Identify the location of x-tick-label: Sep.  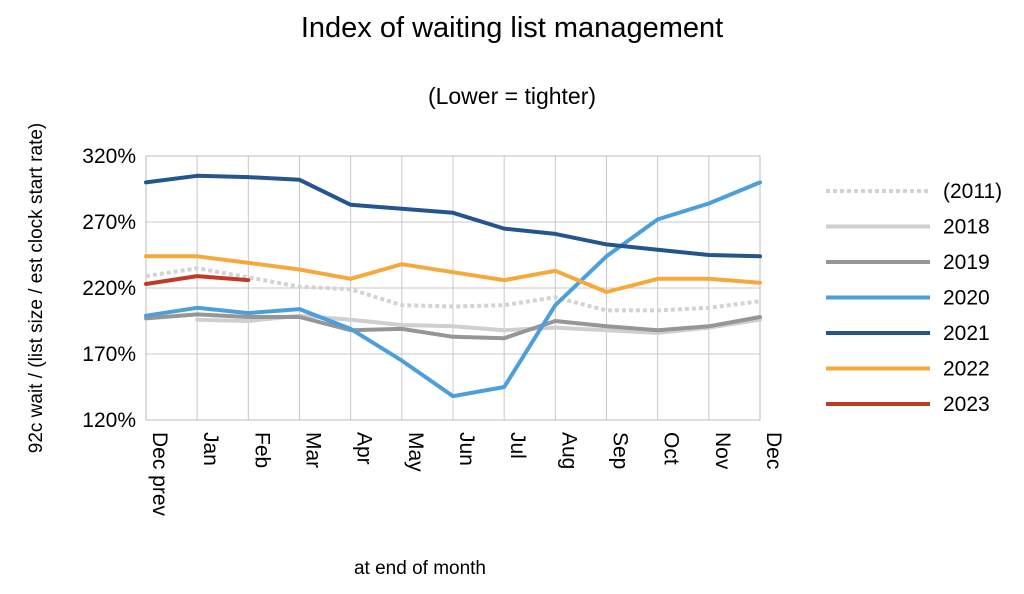
(620, 450).